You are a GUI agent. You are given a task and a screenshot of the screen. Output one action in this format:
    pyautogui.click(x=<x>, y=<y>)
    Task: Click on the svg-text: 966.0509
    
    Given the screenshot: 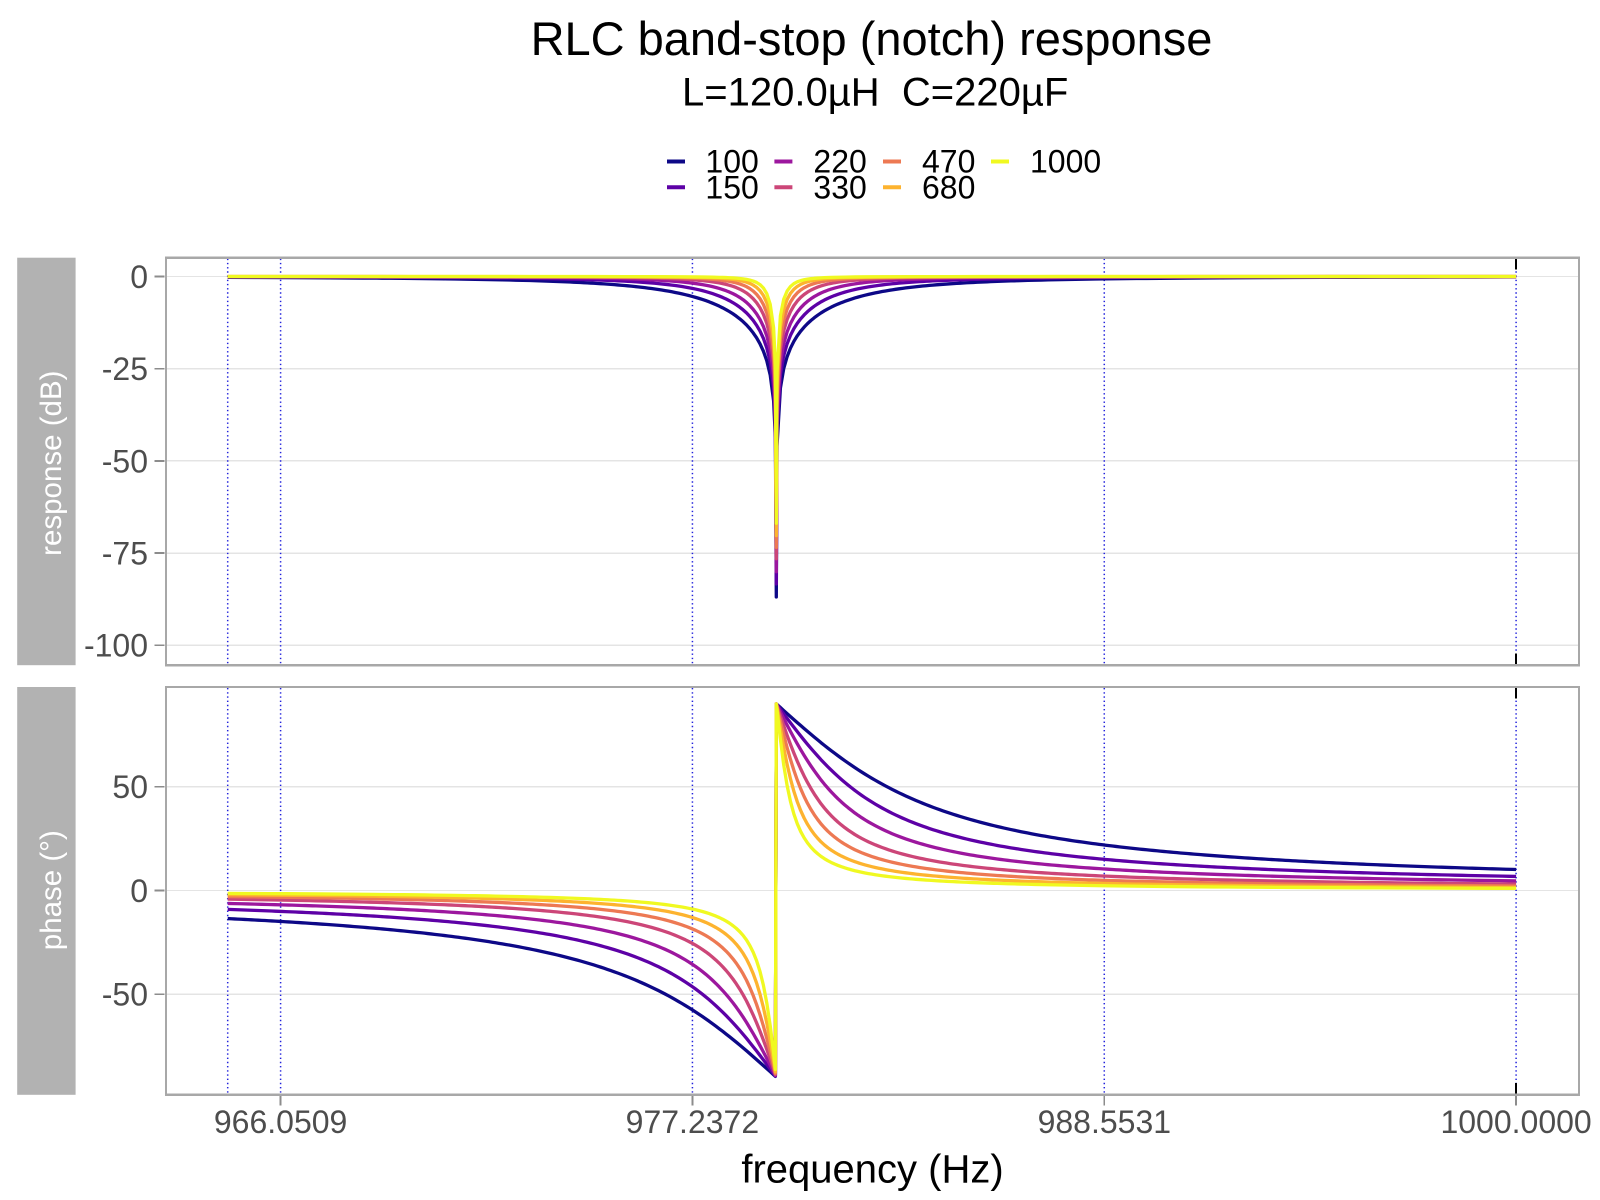 What is the action you would take?
    pyautogui.click(x=280, y=1122)
    